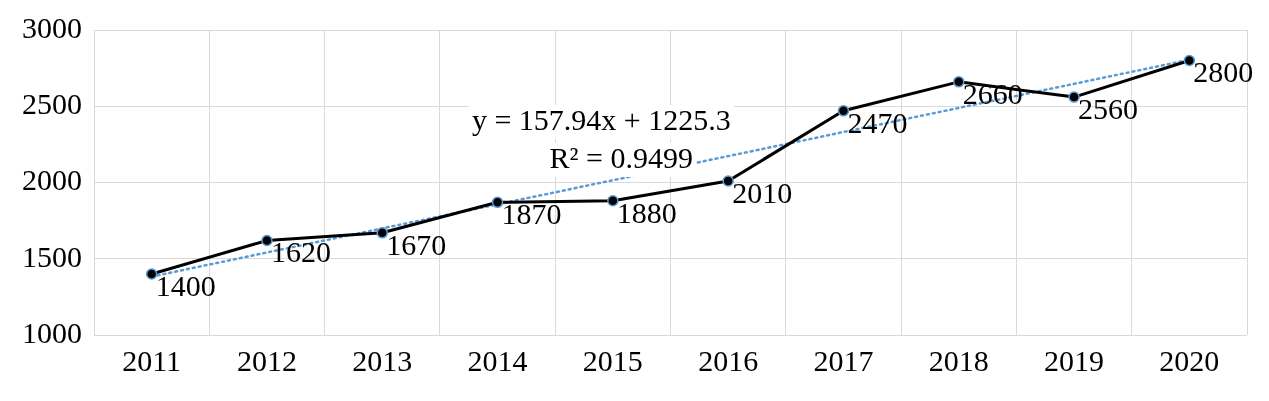  I want to click on x-tick-label: 2020, so click(1189, 360).